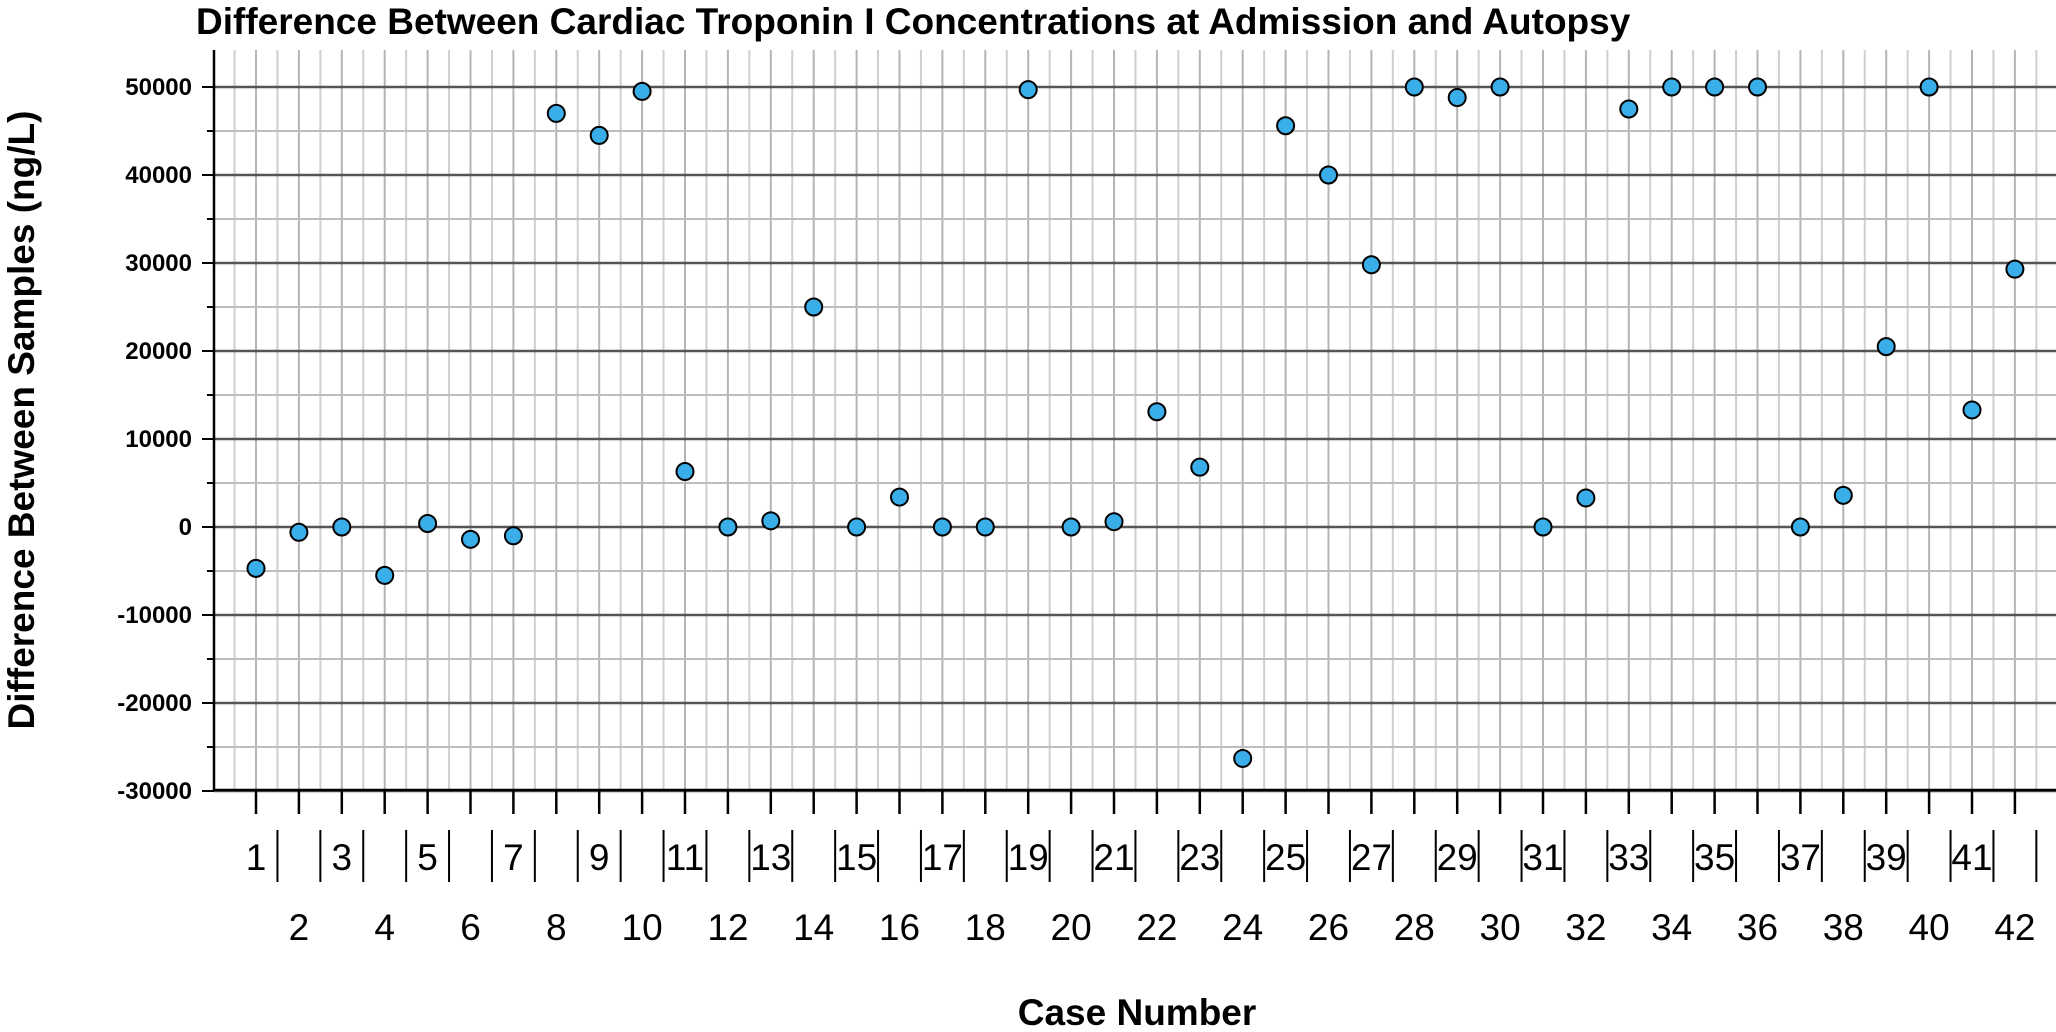 Image resolution: width=2056 pixels, height=1032 pixels. I want to click on x-tick-label: 6, so click(470, 927).